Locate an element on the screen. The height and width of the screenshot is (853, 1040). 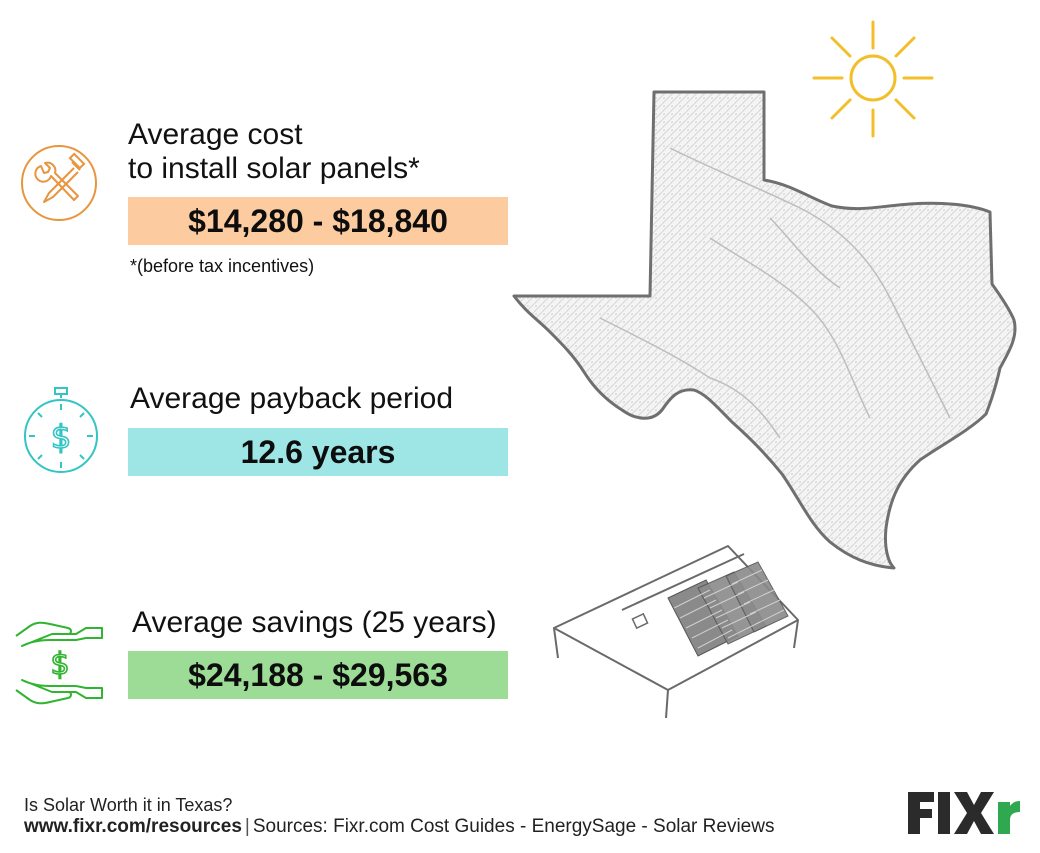
footer-title: Is Solar Worth it in Texas? is located at coordinates (128, 805).